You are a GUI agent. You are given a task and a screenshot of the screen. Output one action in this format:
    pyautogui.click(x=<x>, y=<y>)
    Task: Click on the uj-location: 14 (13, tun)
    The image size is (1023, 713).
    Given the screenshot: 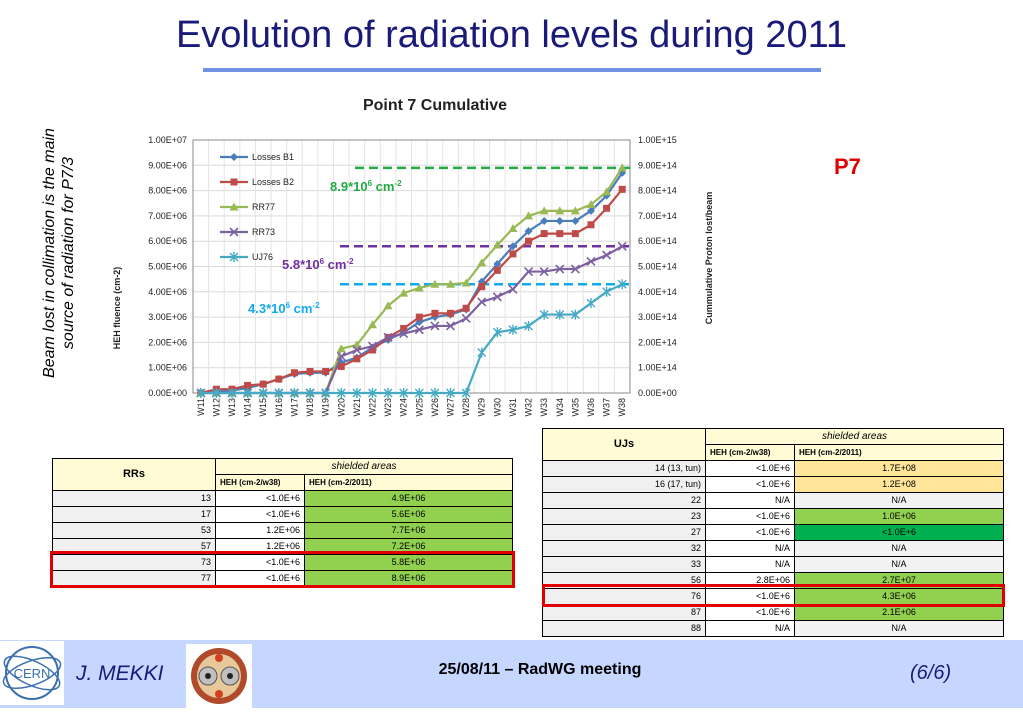 What is the action you would take?
    pyautogui.click(x=624, y=468)
    